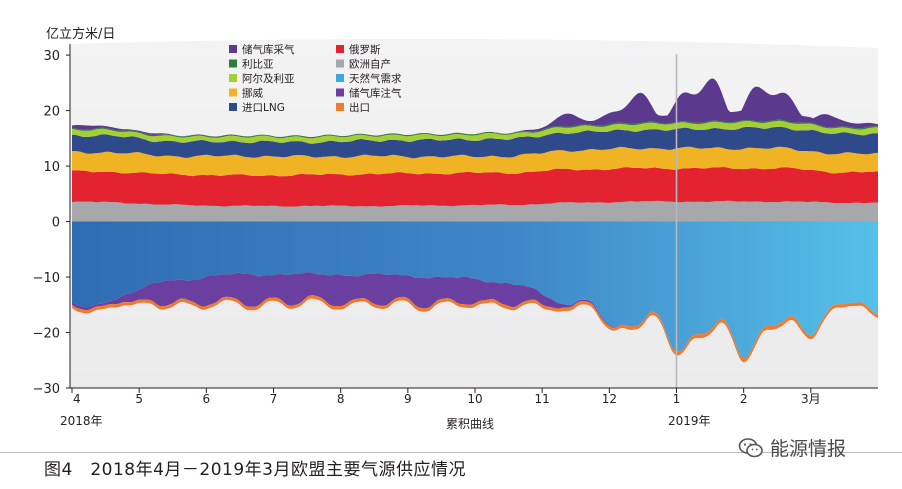 This screenshot has height=489, width=902. What do you see at coordinates (475, 107) in the screenshot?
I see `area-e582a8e6b094e5ba93e98787e6b094` at bounding box center [475, 107].